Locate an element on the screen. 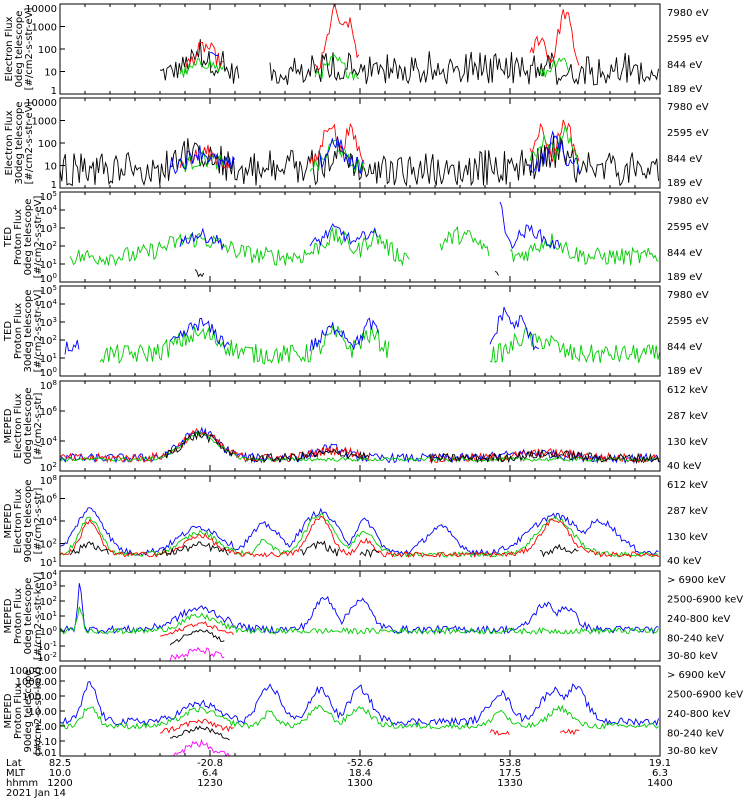 The image size is (750, 800). series-612-kev-seg1 is located at coordinates (89, 548).